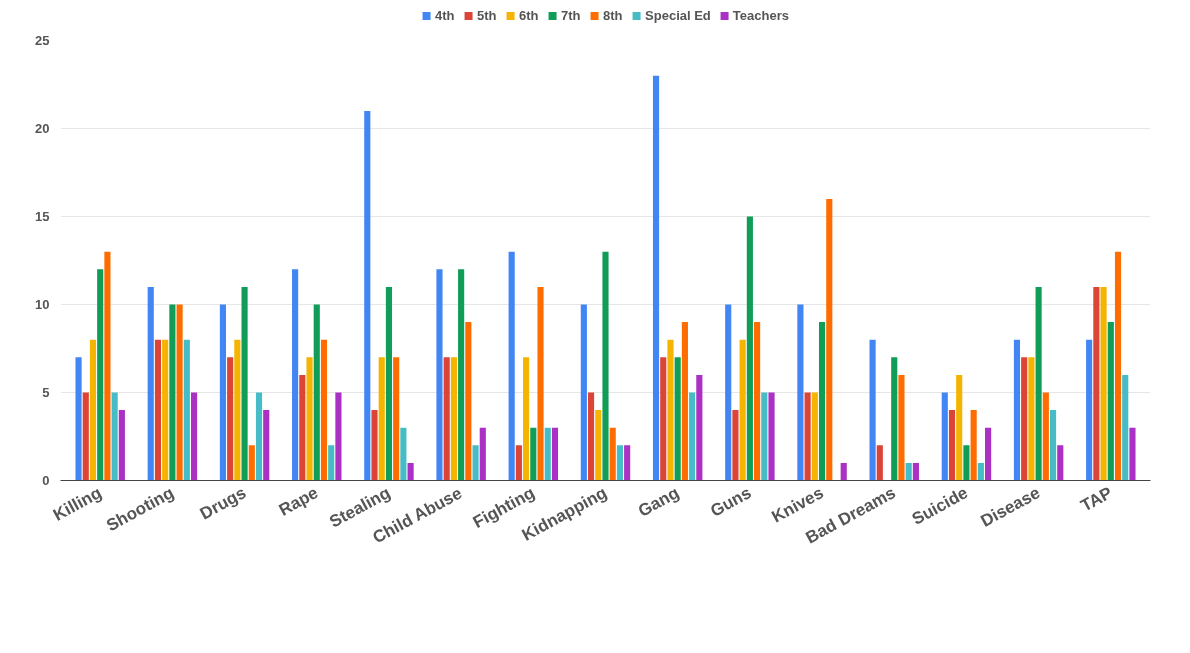 Image resolution: width=1190 pixels, height=653 pixels. What do you see at coordinates (42, 40) in the screenshot?
I see `y-tick-label: 25` at bounding box center [42, 40].